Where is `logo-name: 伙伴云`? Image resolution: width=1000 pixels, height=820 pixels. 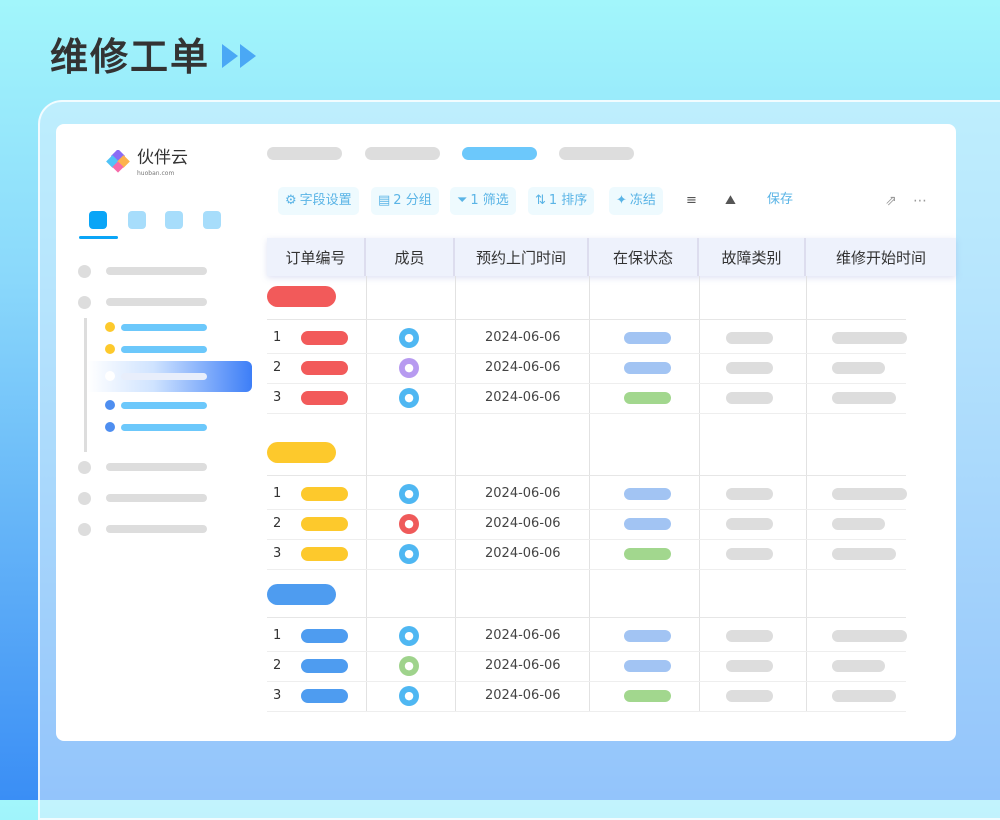 logo-name: 伙伴云 is located at coordinates (162, 158).